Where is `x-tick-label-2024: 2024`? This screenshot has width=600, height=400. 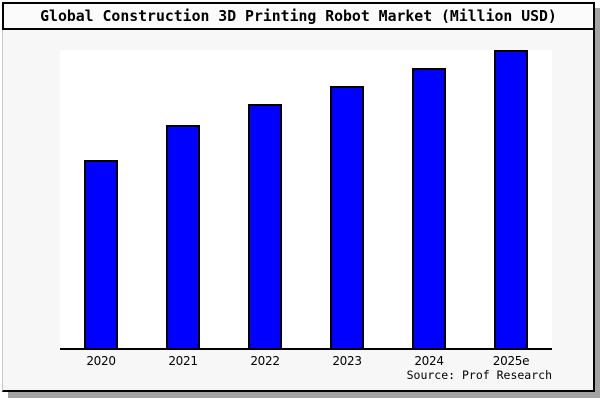 x-tick-label-2024: 2024 is located at coordinates (429, 361).